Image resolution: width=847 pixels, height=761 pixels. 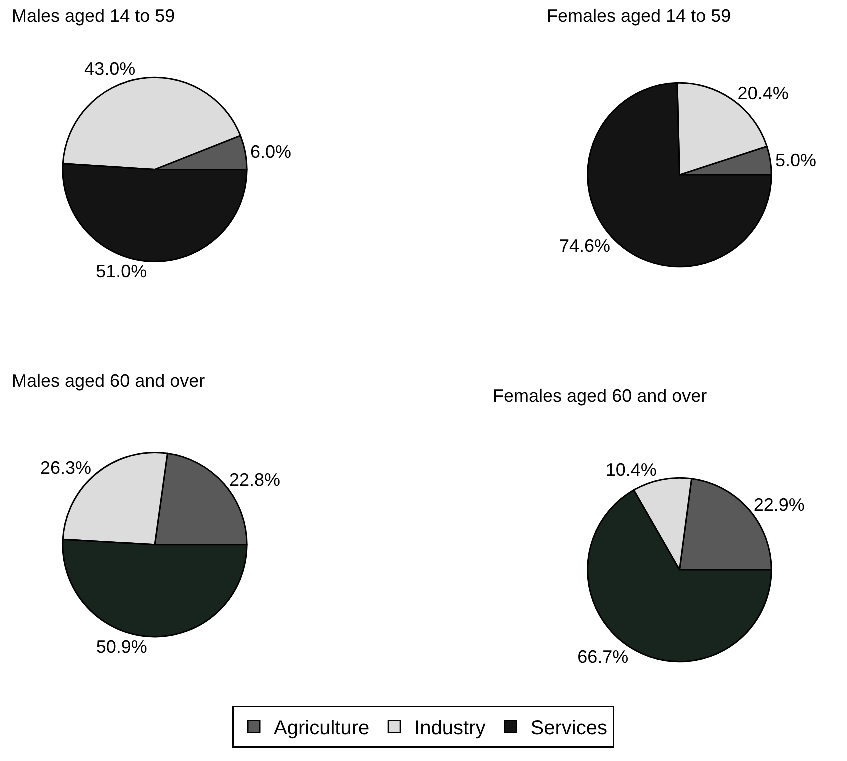 I want to click on data-label: 22.8%, so click(x=254, y=480).